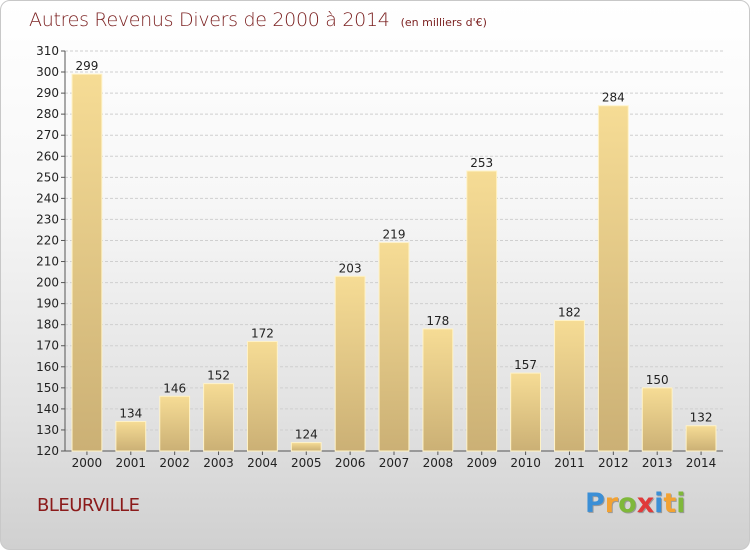 The width and height of the screenshot is (750, 550). Describe the element at coordinates (306, 435) in the screenshot. I see `data-label-2005: 124` at that location.